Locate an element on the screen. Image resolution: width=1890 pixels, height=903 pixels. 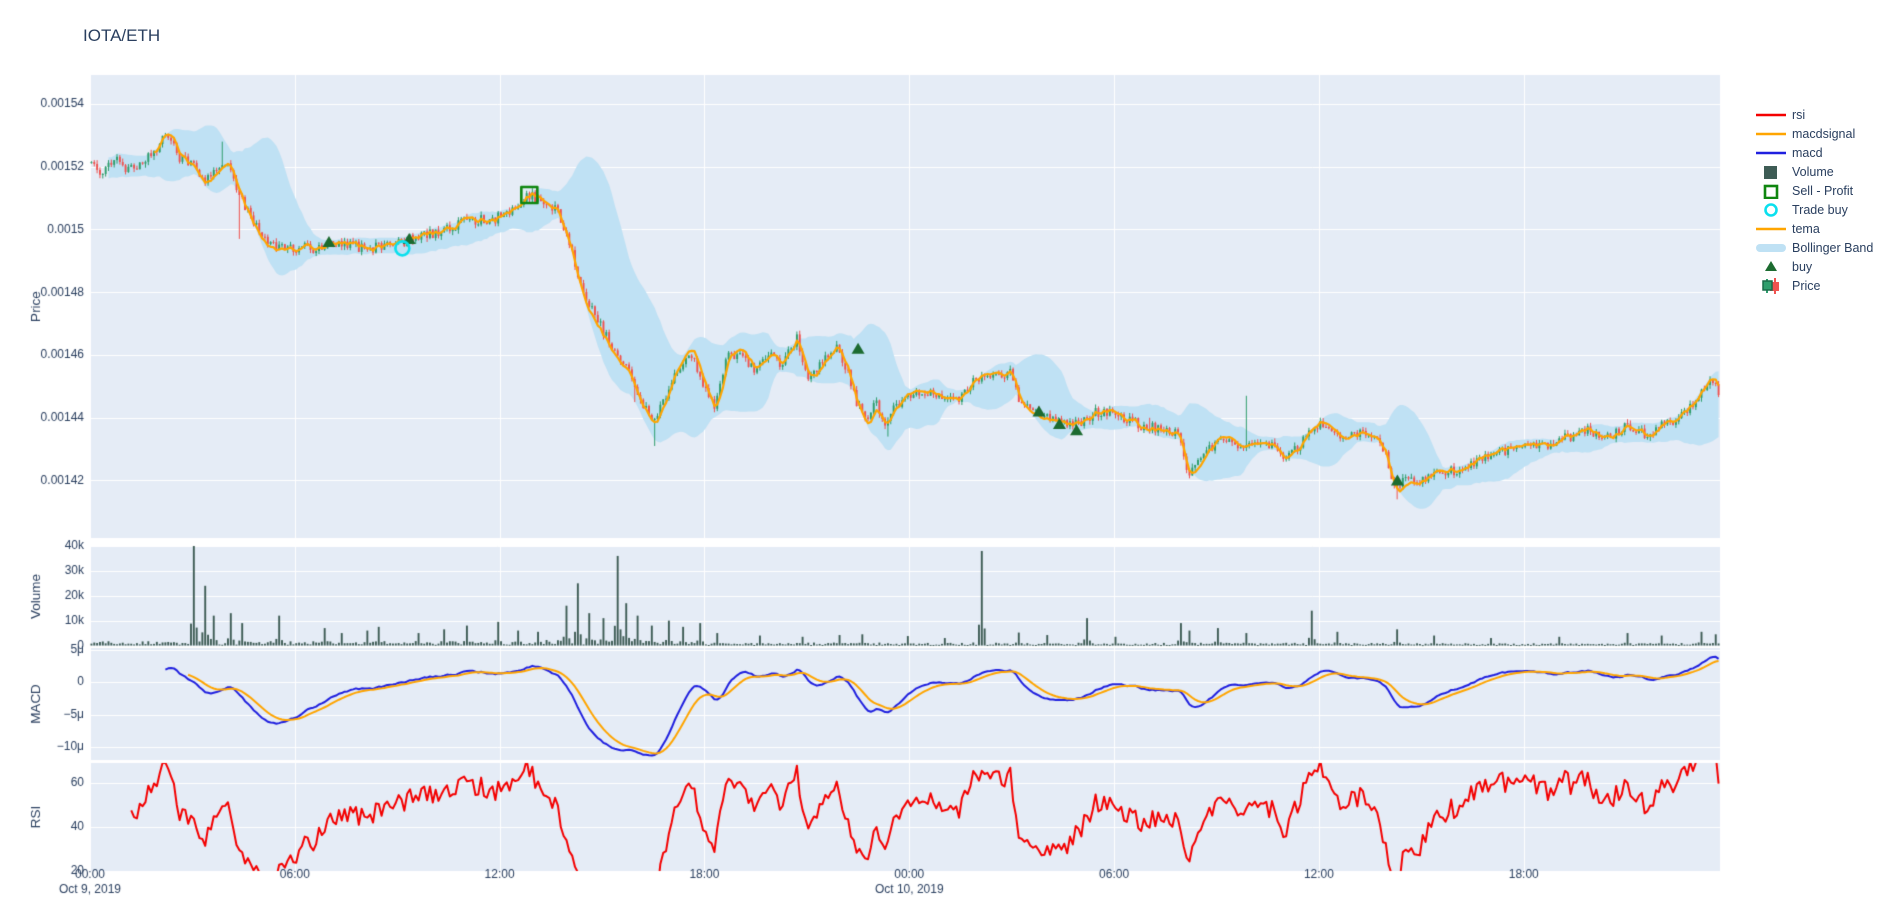
legend-item-sell-profit: Sell - Profit is located at coordinates (1819, 190).